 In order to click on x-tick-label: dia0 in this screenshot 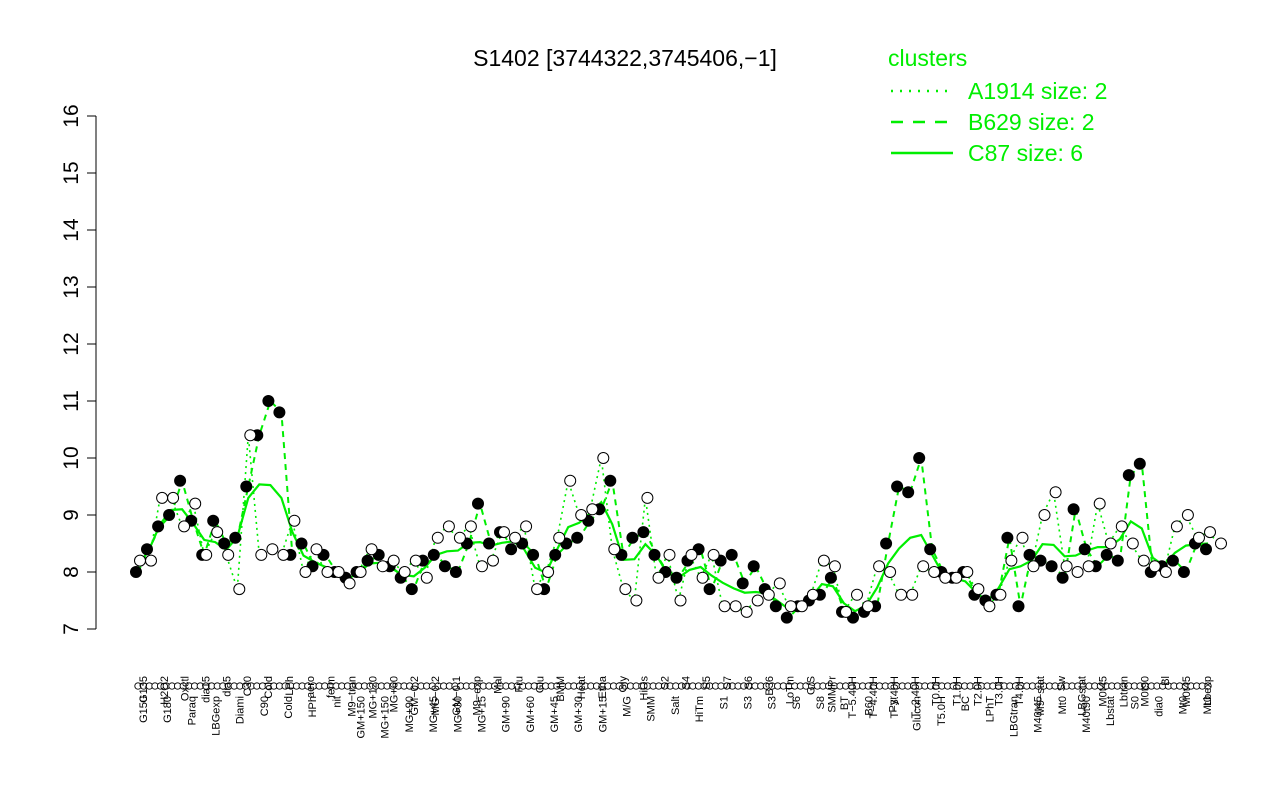, I will do `click(1160, 706)`.